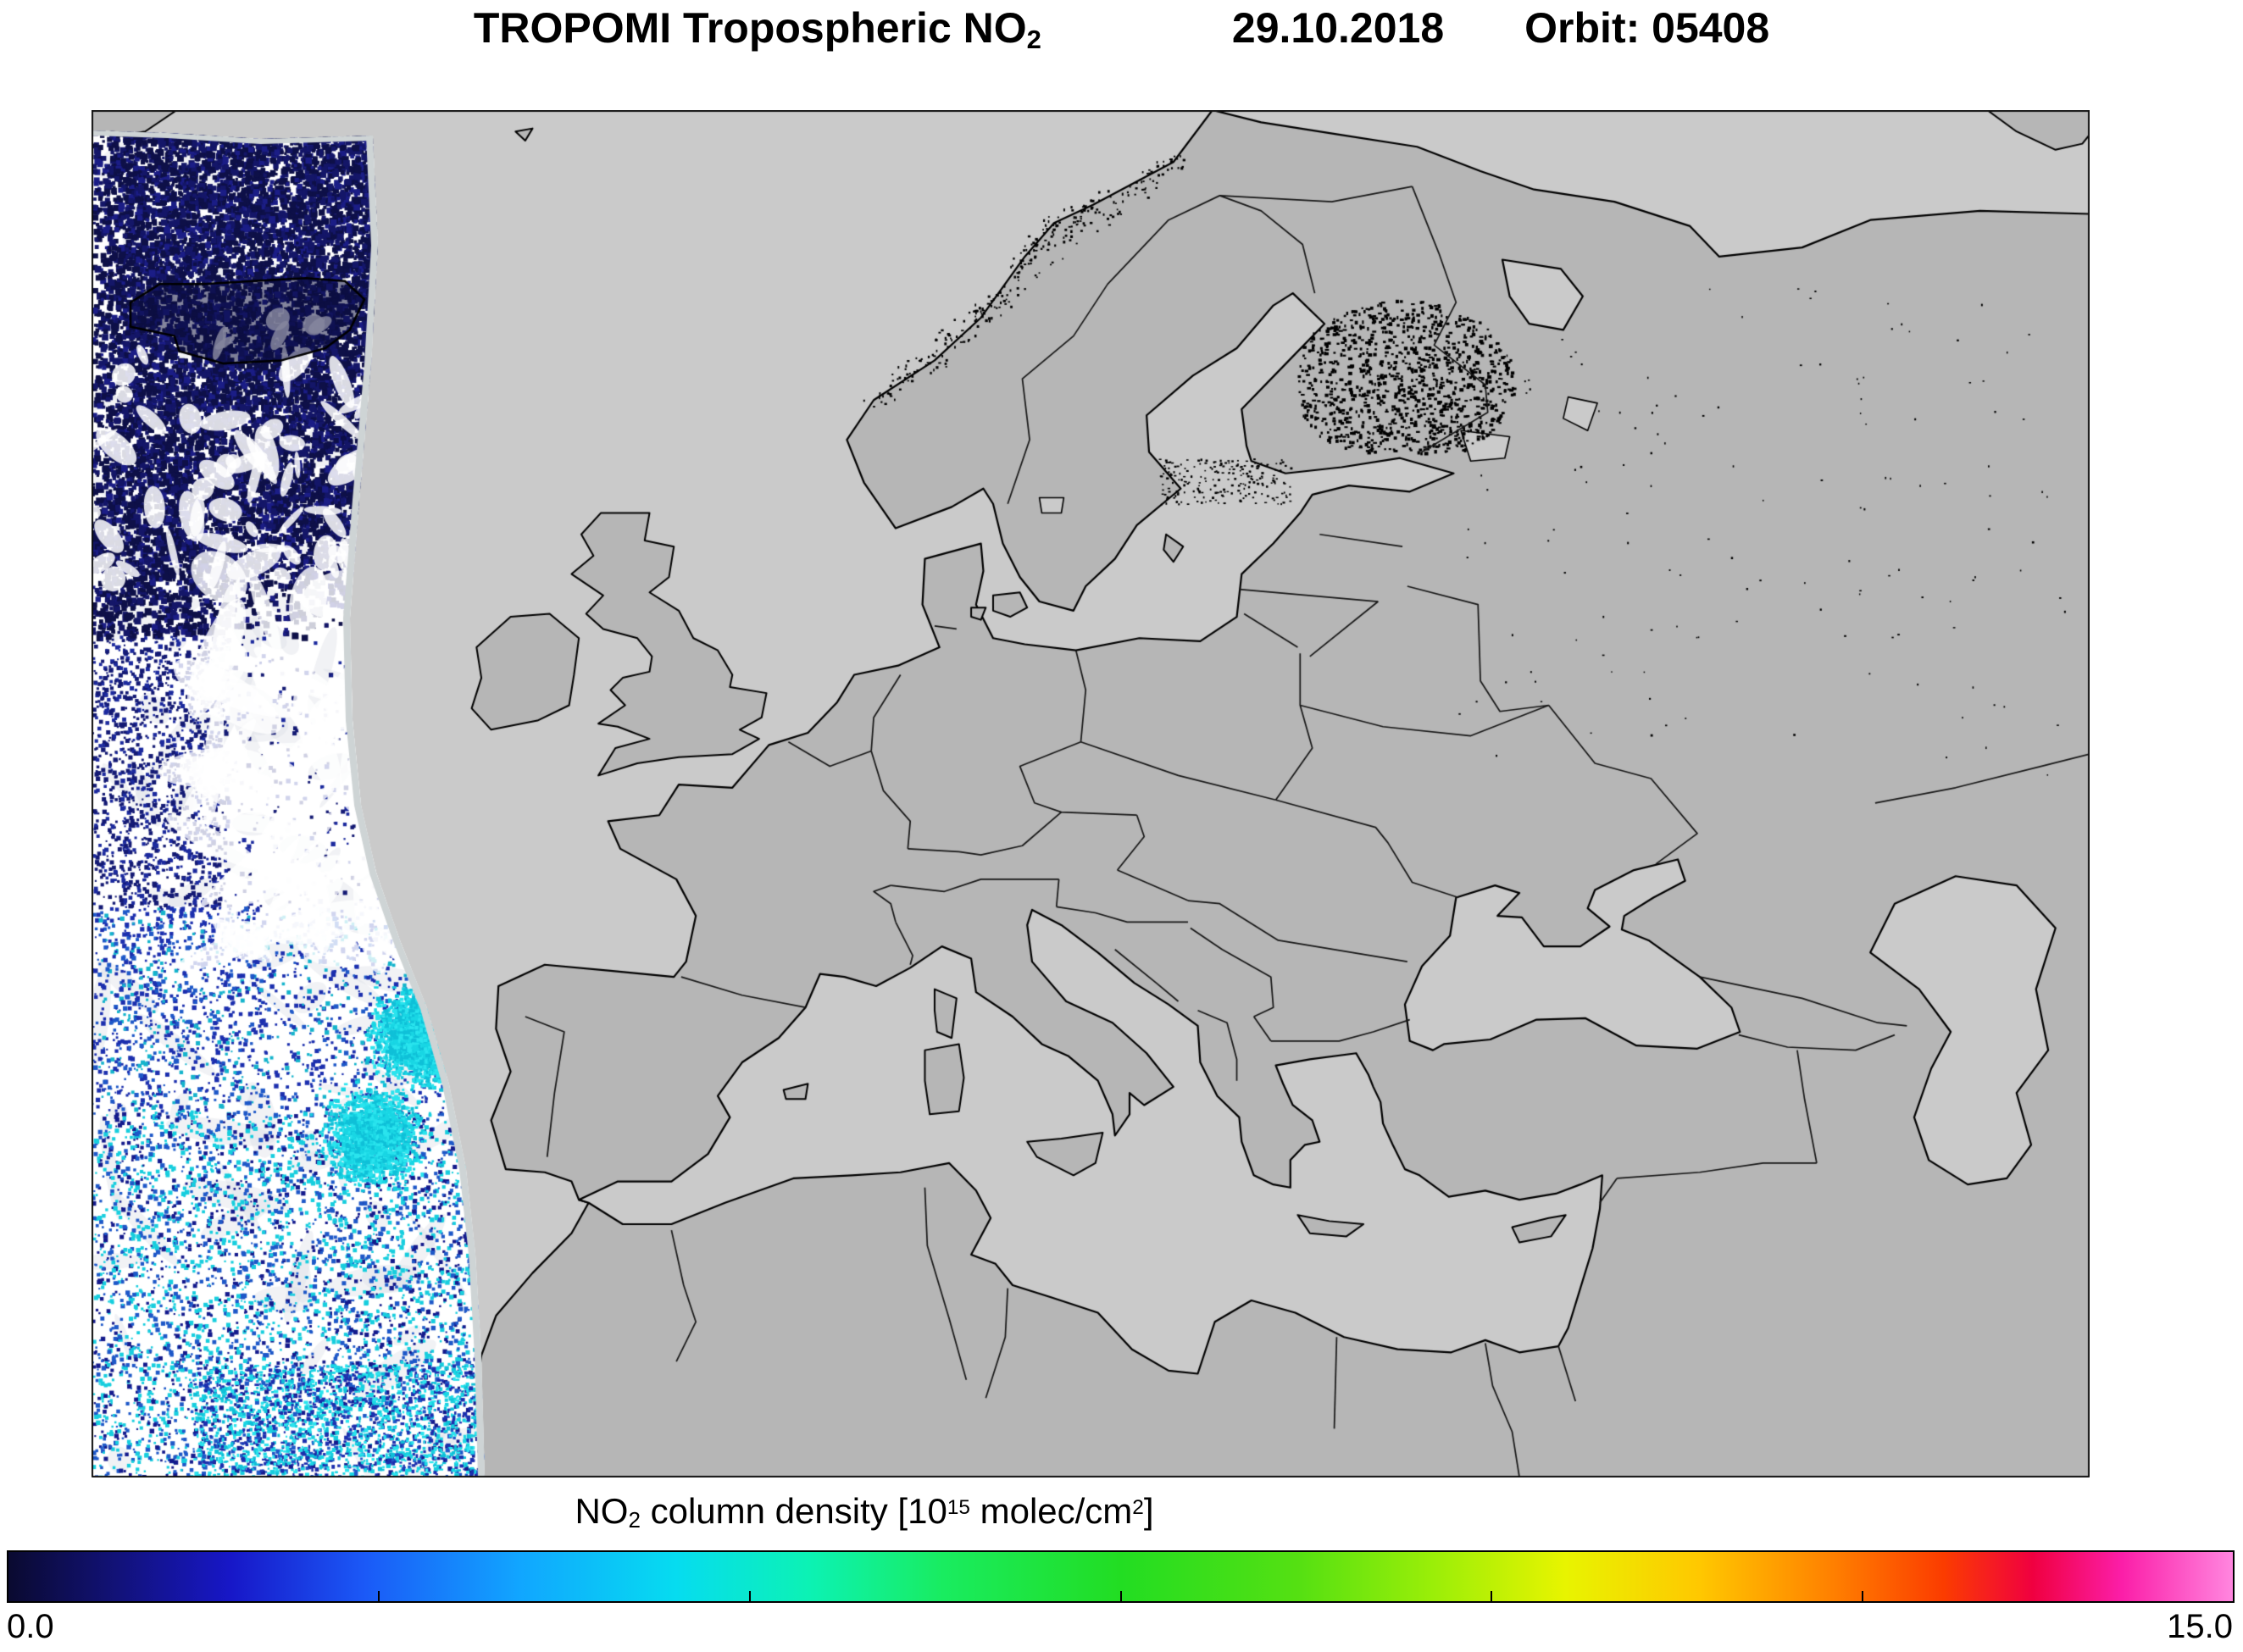 This screenshot has width=2243, height=1652. Describe the element at coordinates (1647, 28) in the screenshot. I see `orbit-number: Orbit: 05408` at that location.